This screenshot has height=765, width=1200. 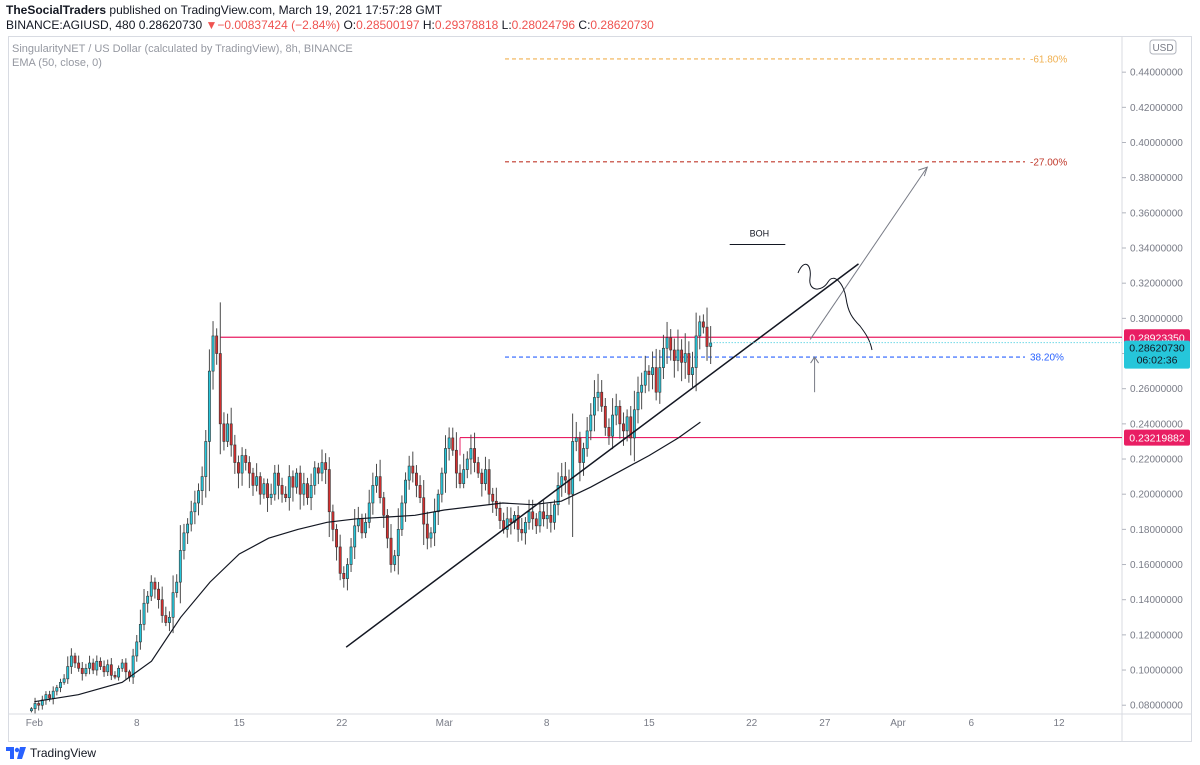 I want to click on boh-label: BOH, so click(x=760, y=233).